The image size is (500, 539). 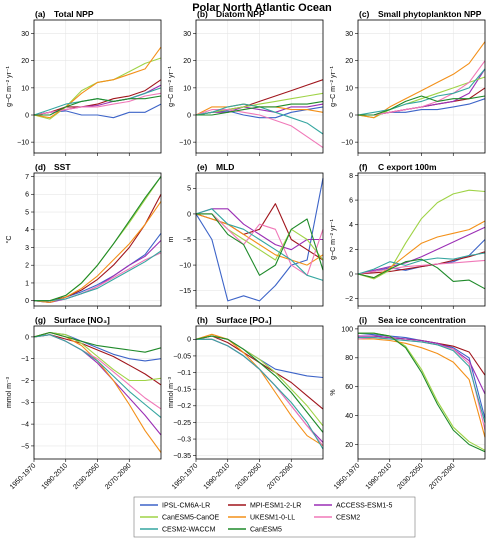 I want to click on panel-1: −10 0 10 20 30 (b) Diatom NPP g−C m⁻² yr⁻¹, so click(x=246, y=82).